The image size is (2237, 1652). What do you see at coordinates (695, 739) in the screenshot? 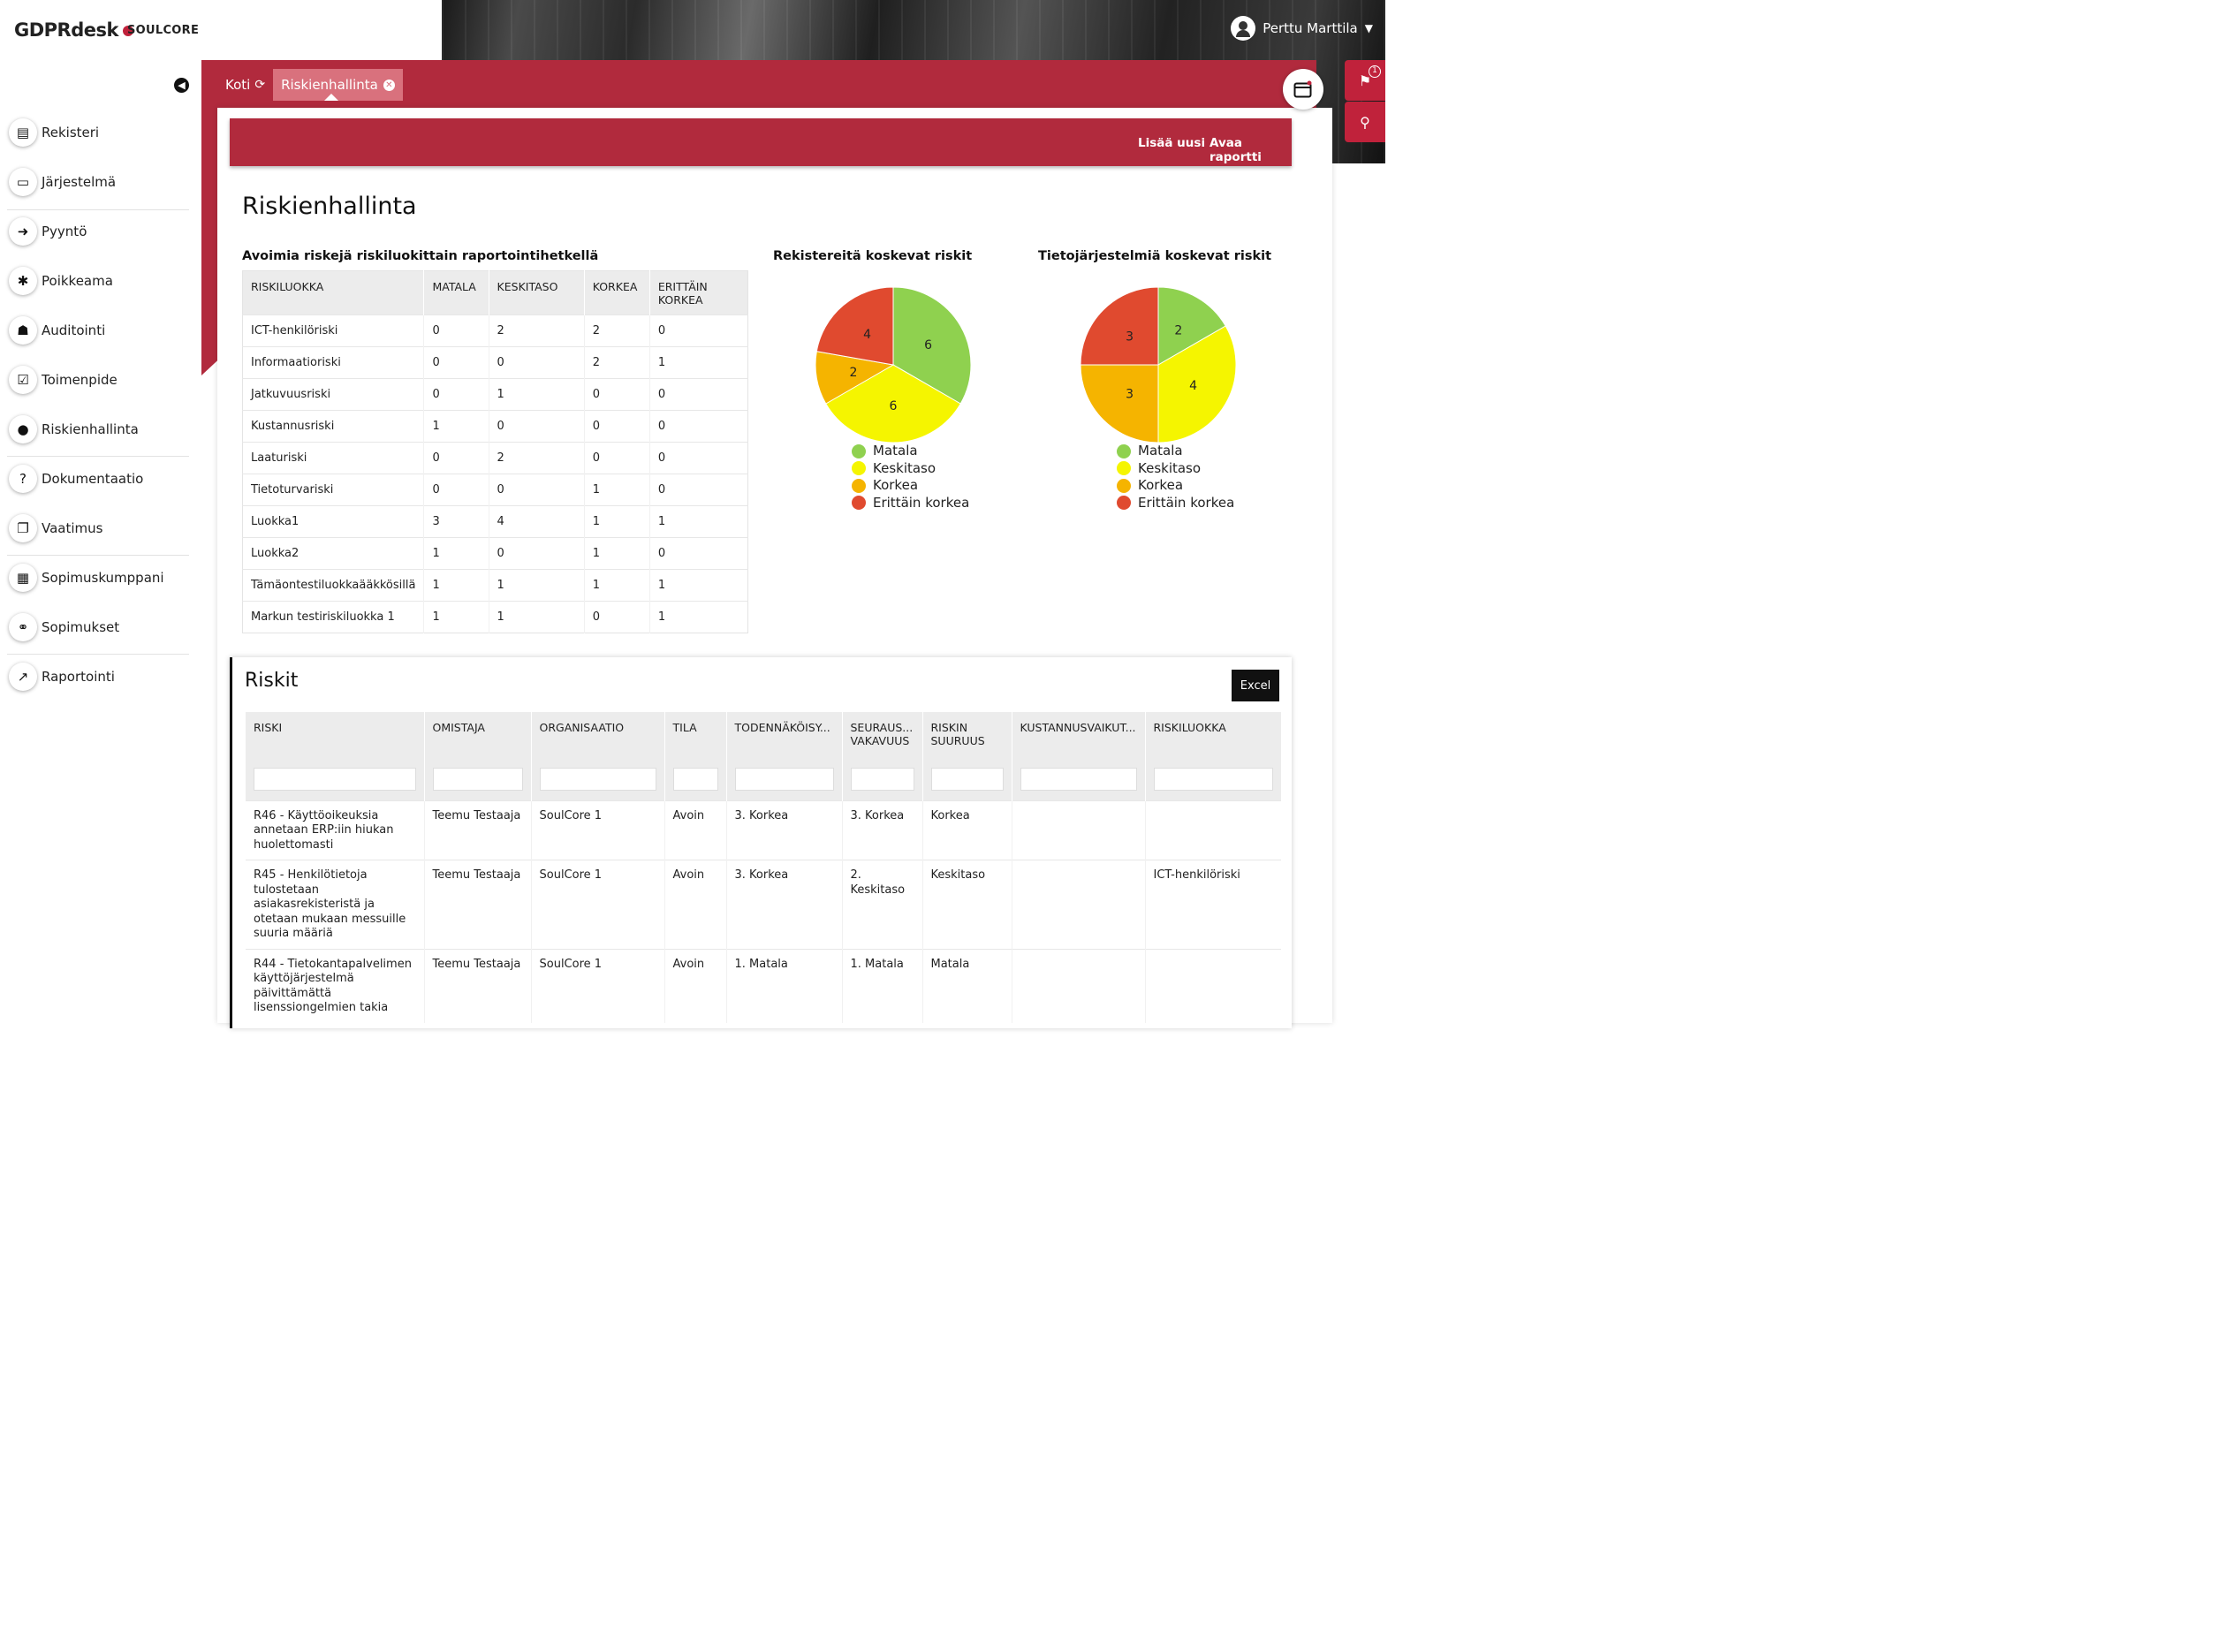
I see `column-header: TILA` at bounding box center [695, 739].